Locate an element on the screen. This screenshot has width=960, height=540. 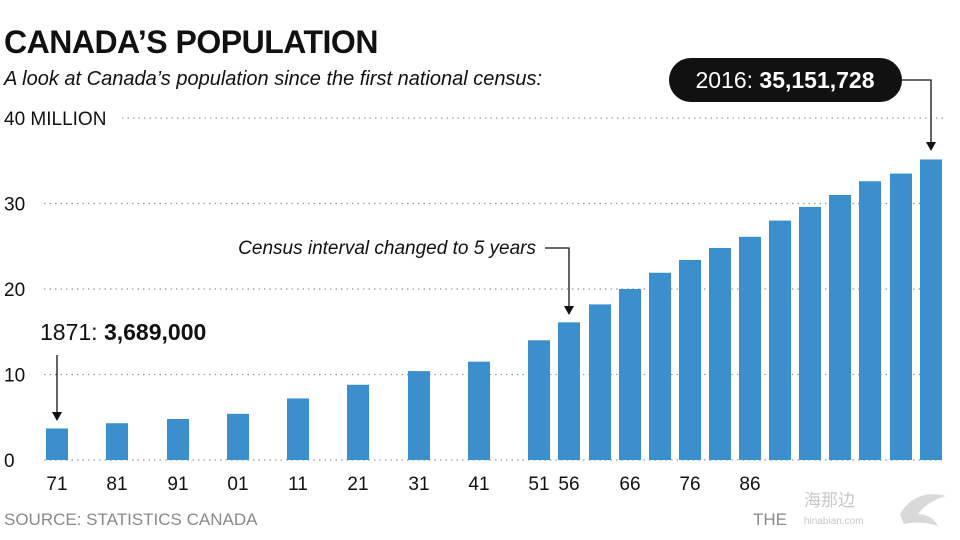
y-tick-label: 30 is located at coordinates (14, 205).